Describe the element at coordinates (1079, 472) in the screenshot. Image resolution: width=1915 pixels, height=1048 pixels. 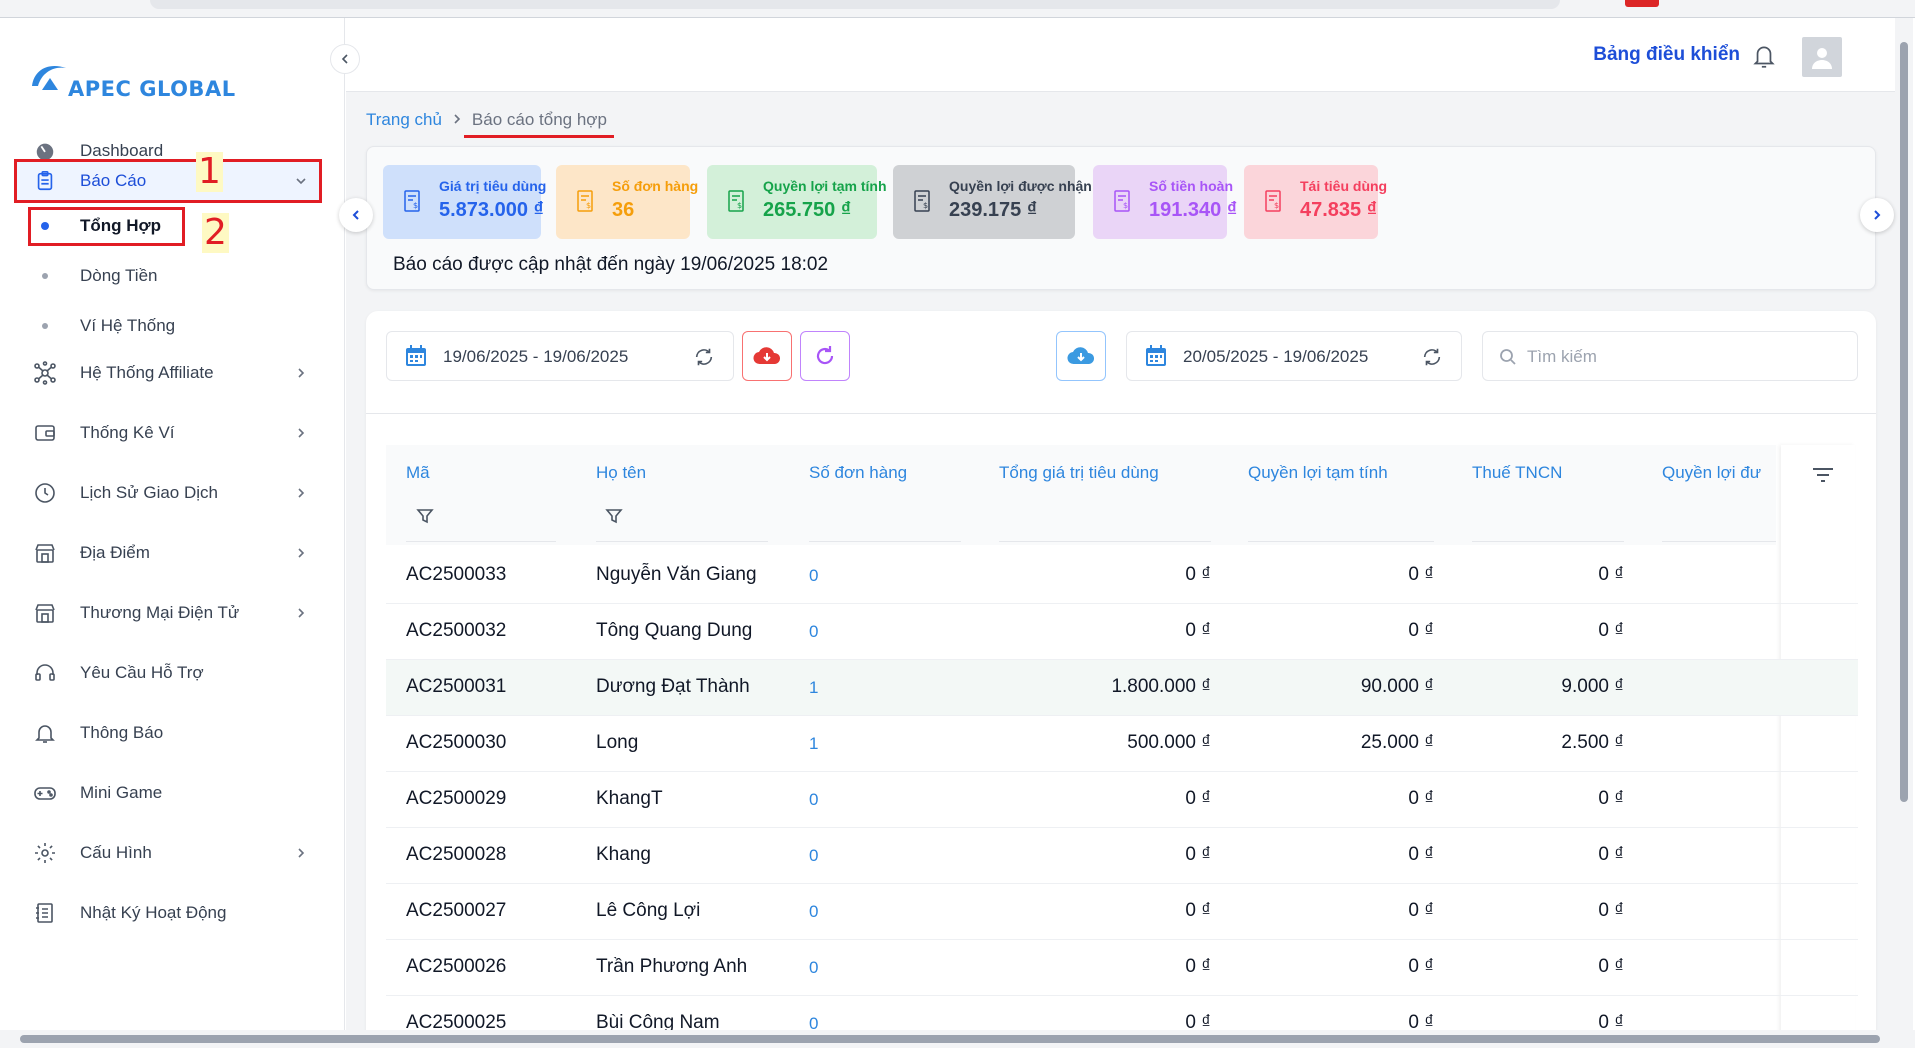
I see `column-header-total: Tổng giá trị tiêu dùng` at that location.